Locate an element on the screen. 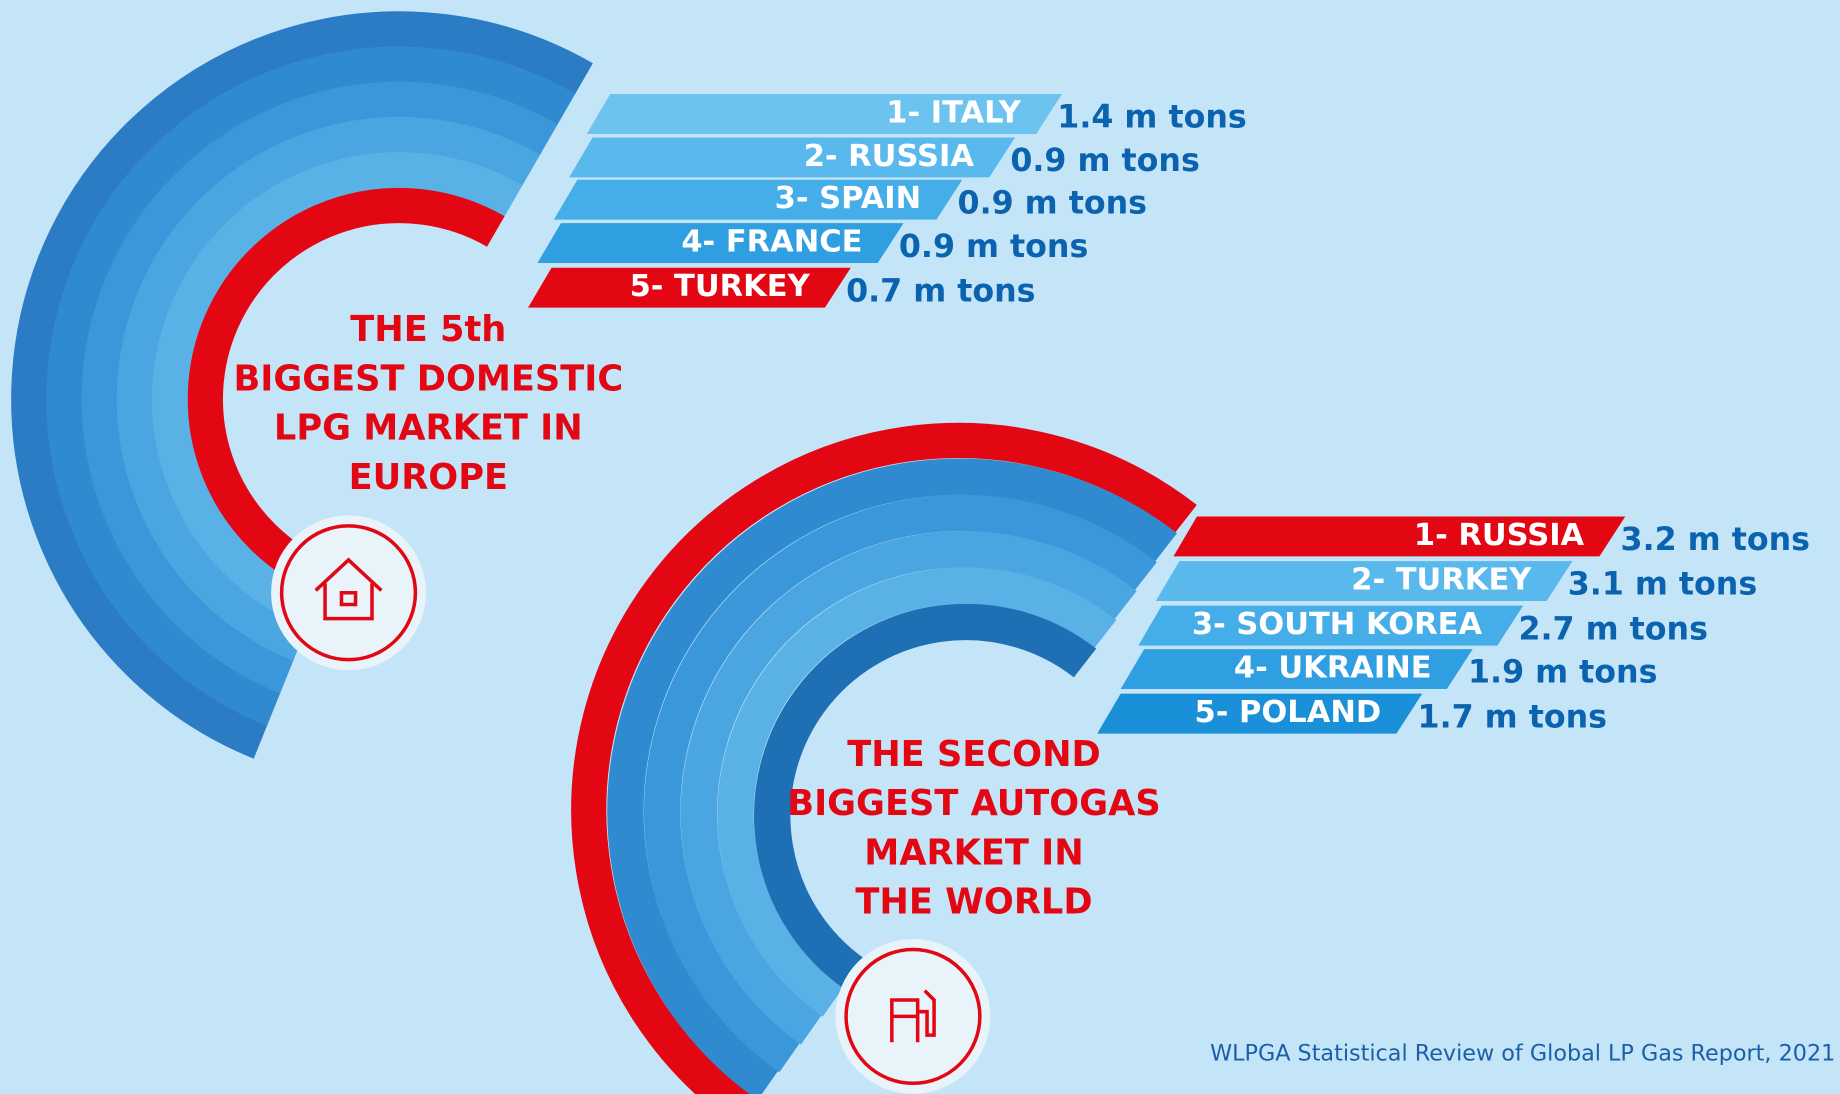 The image size is (1840, 1094). panel-title: BIGGEST DOMESTIC is located at coordinates (428, 378).